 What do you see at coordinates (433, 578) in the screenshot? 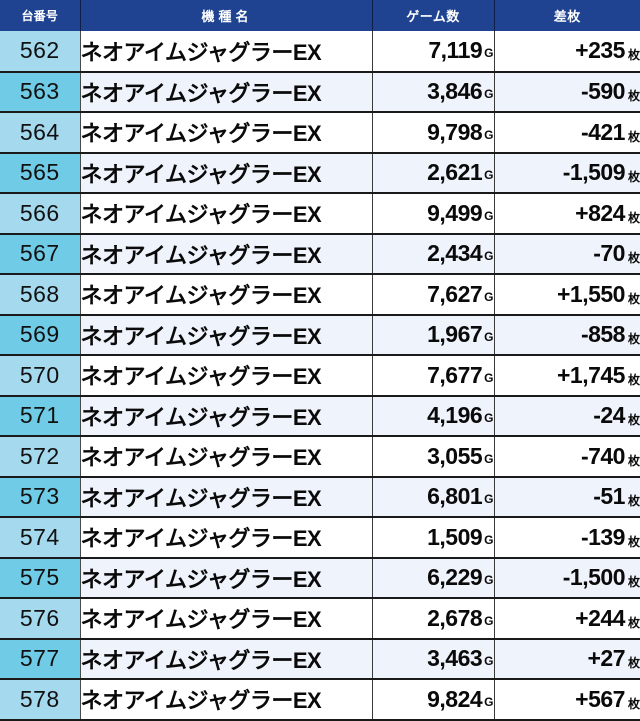
I see `cell-game-count: 6,229 G` at bounding box center [433, 578].